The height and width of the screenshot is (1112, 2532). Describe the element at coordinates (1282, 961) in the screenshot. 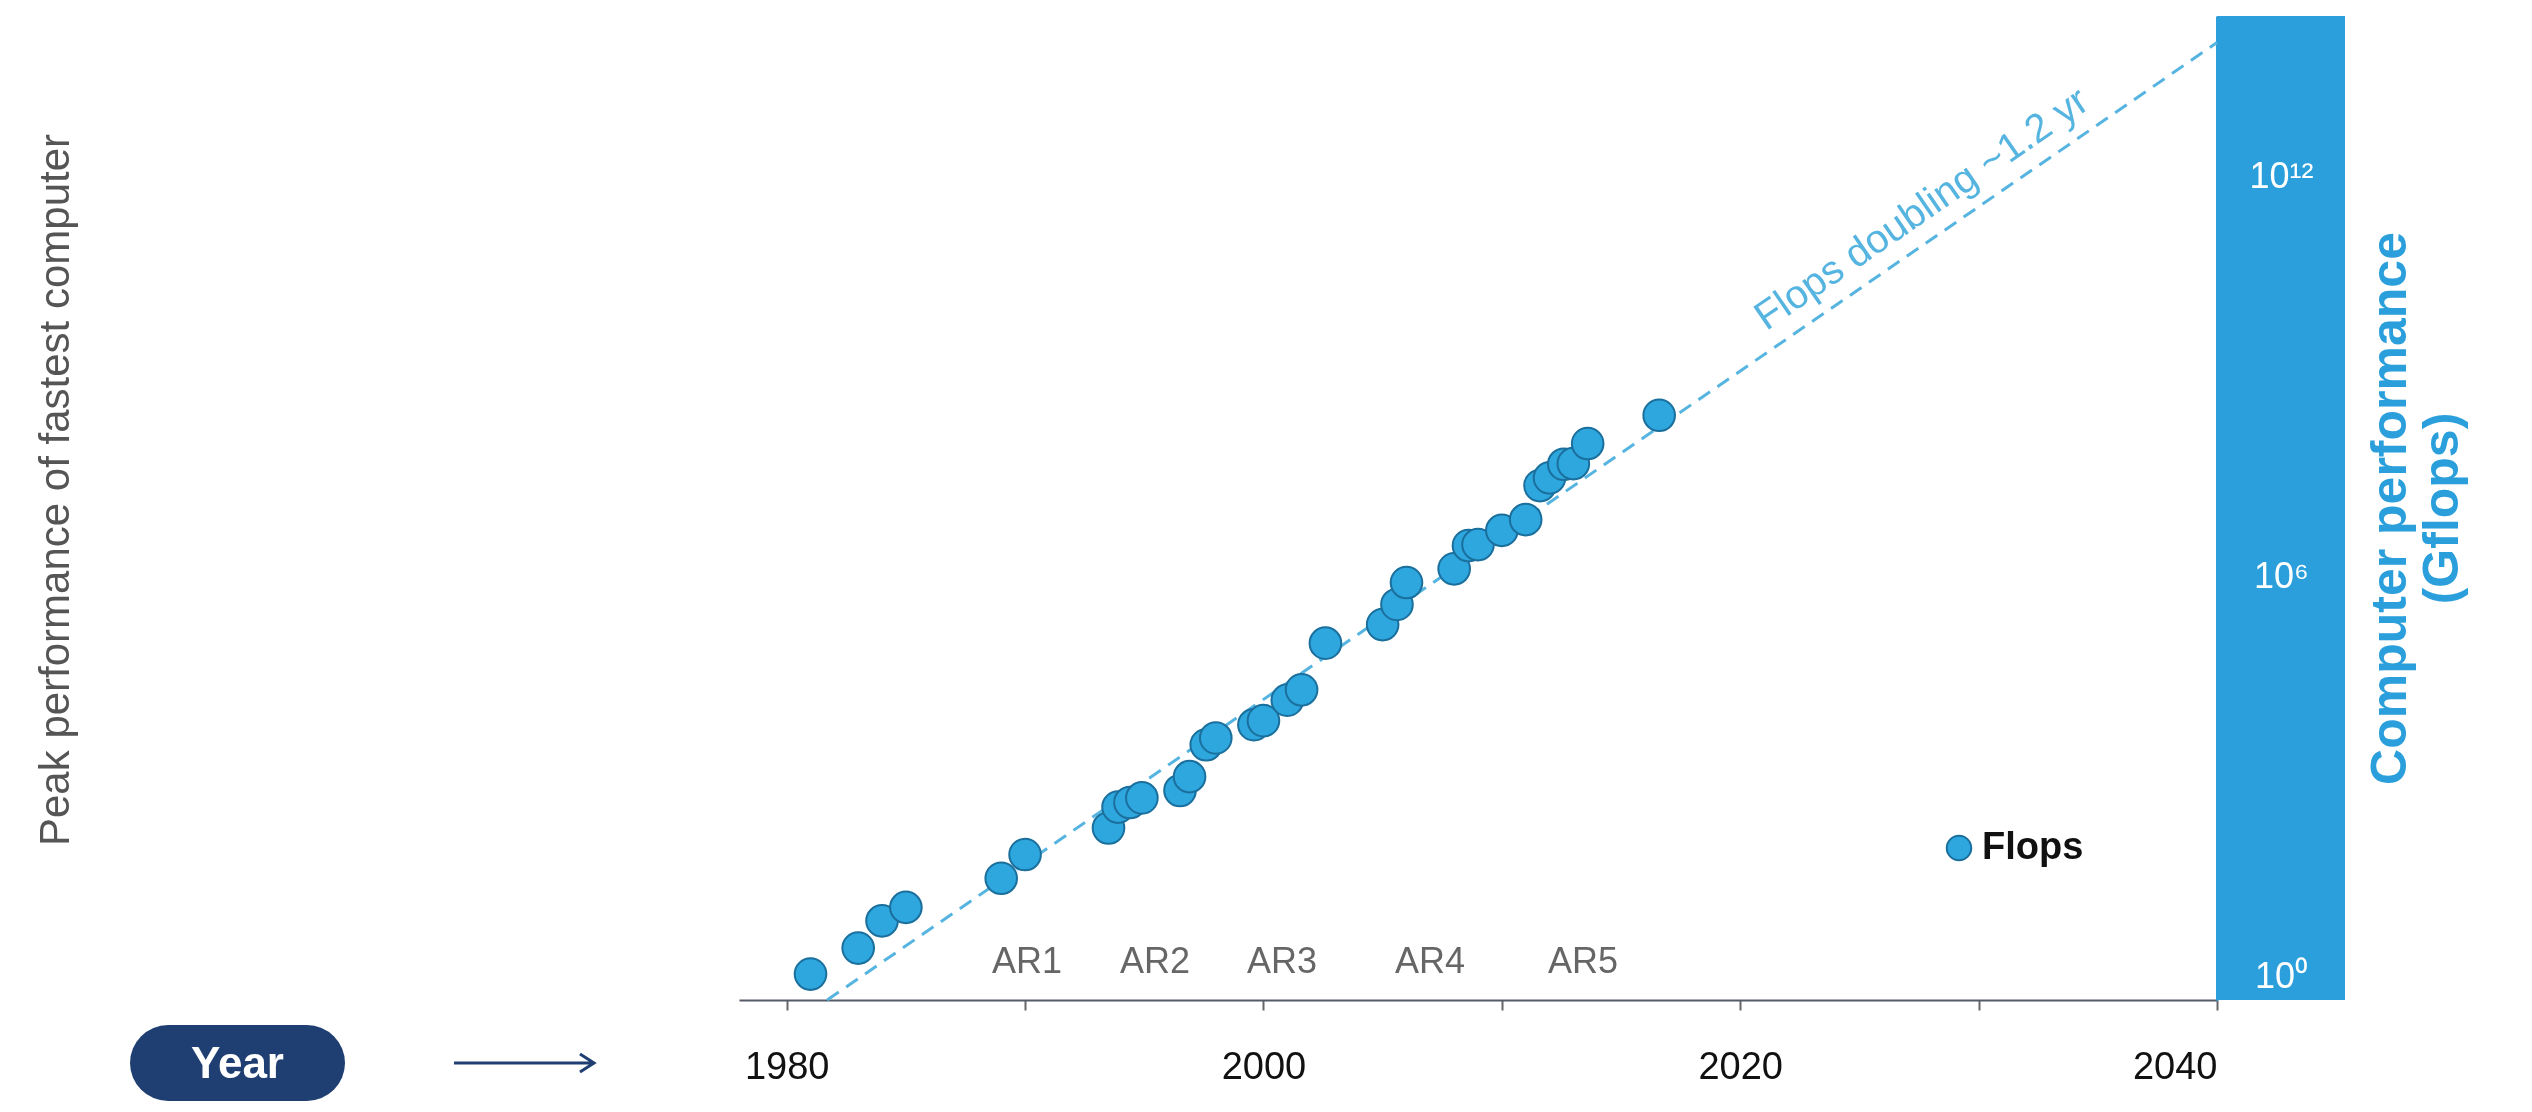

I see `annotation: AR3` at that location.